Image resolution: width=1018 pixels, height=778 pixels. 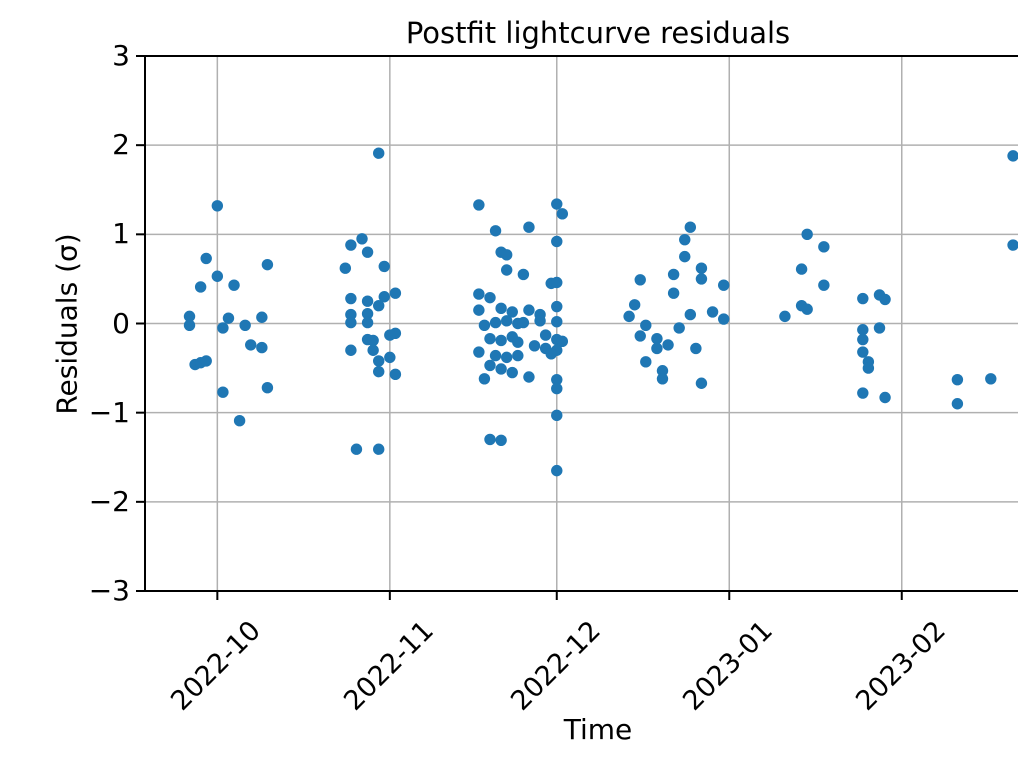 I want to click on y-tick-label: −3, so click(x=109, y=590).